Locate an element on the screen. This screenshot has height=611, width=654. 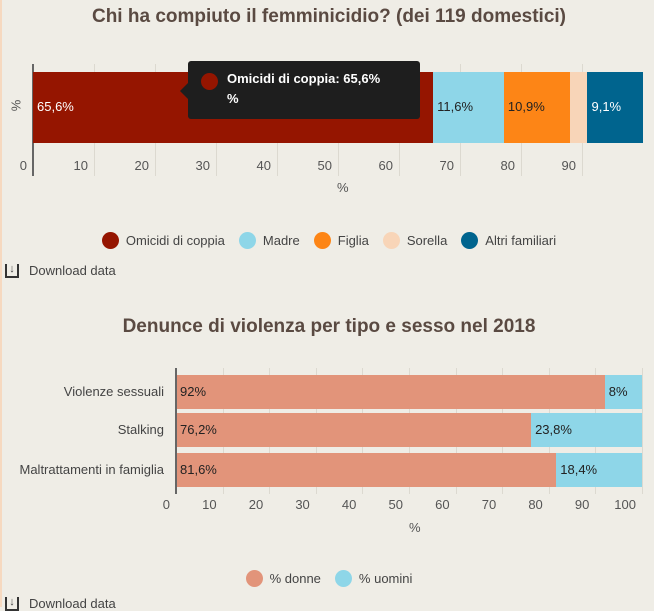
tooltip-line2: % is located at coordinates (233, 98).